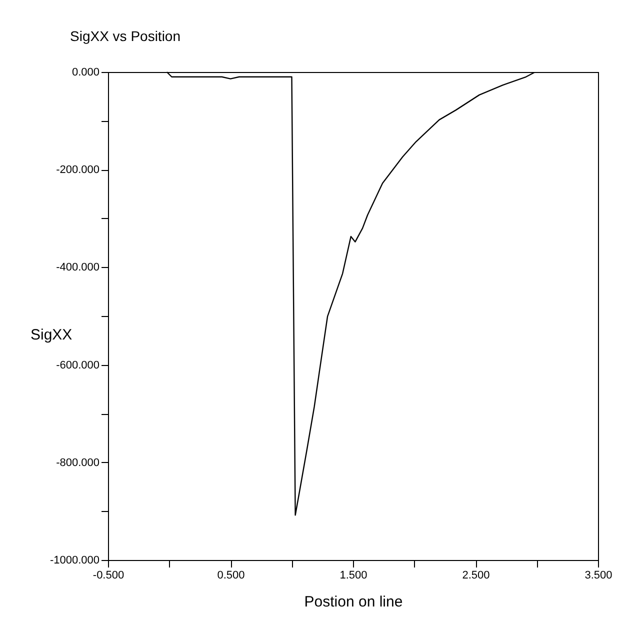 Image resolution: width=624 pixels, height=625 pixels. I want to click on y-tick-label: -800.000, so click(78, 462).